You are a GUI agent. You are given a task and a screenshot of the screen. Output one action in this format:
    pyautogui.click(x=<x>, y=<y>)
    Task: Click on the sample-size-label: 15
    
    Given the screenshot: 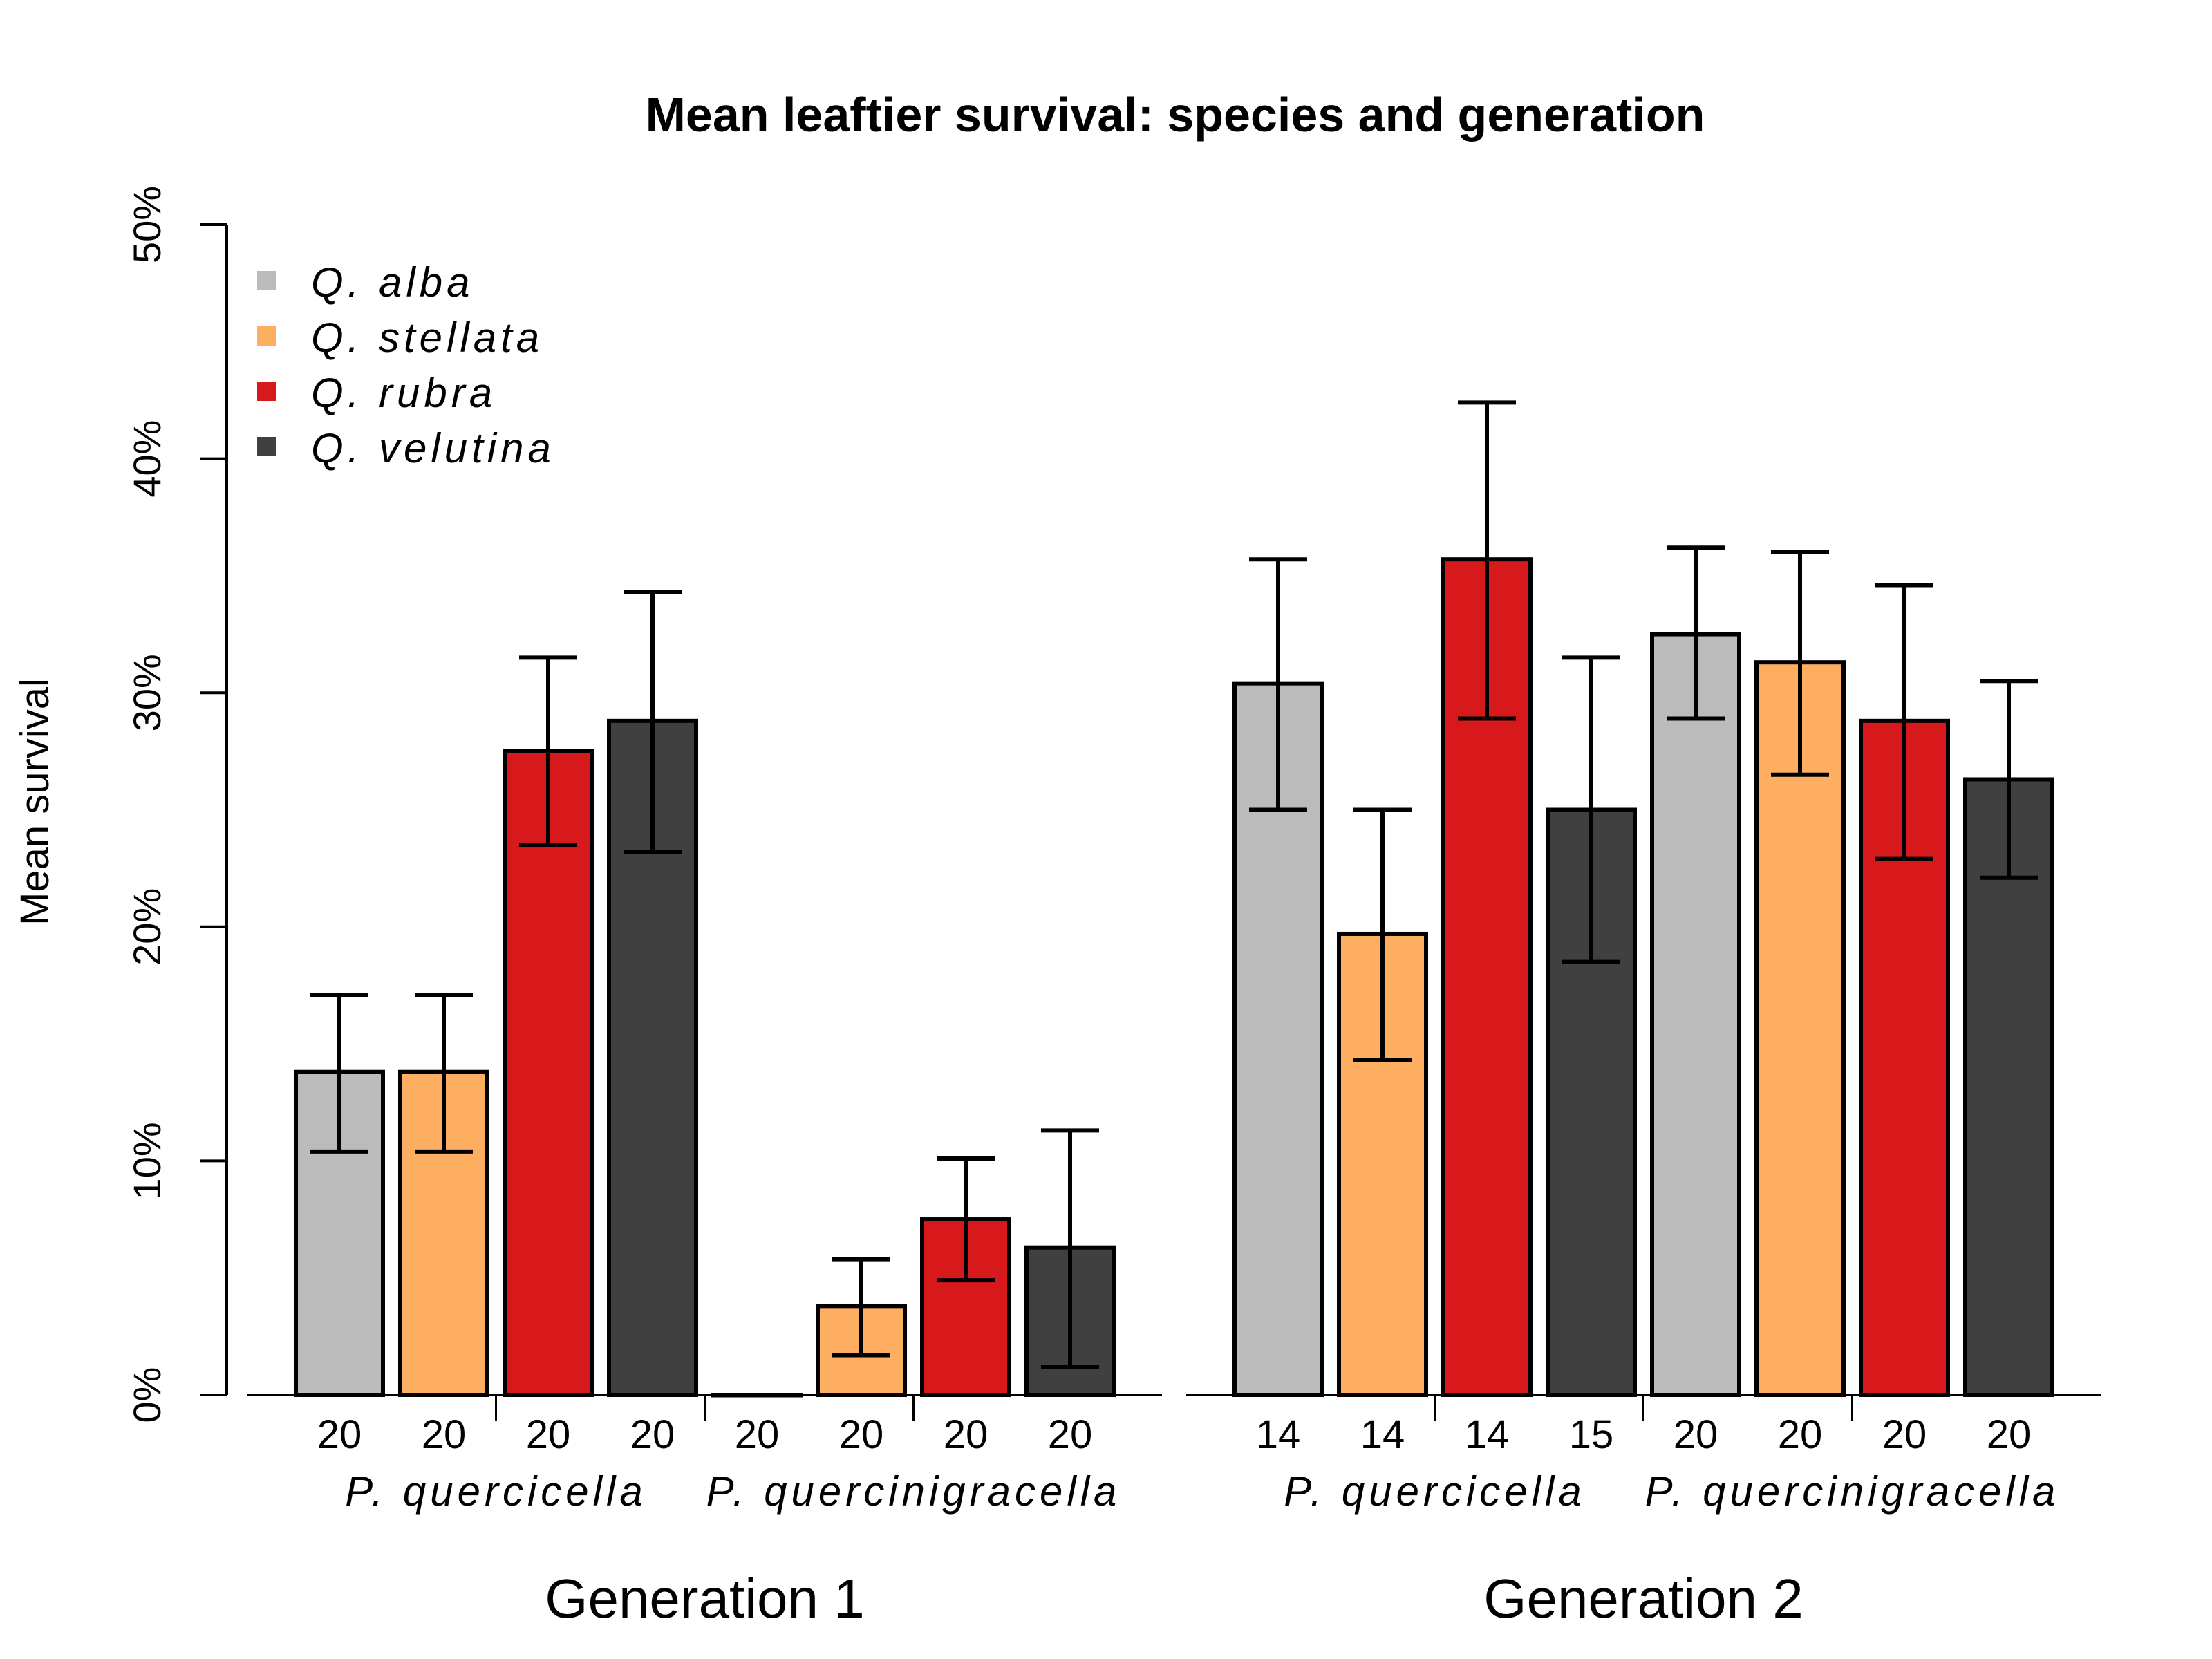 What is the action you would take?
    pyautogui.click(x=1591, y=1434)
    